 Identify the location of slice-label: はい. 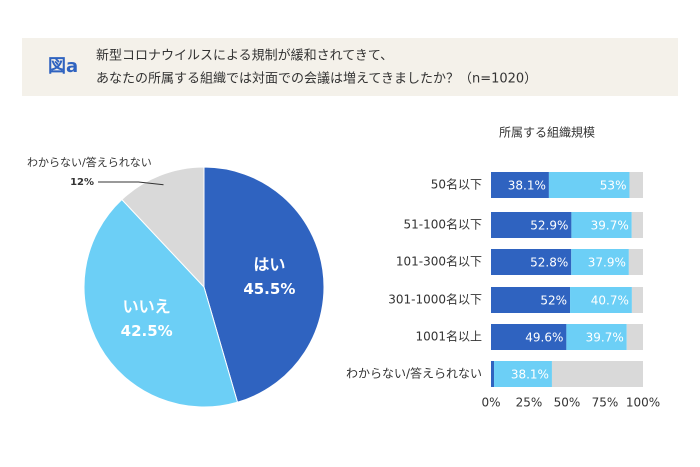
(269, 264).